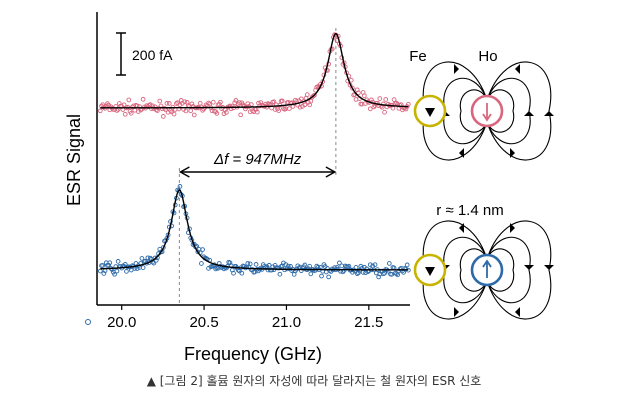  I want to click on delta-f-arrow, so click(257, 172).